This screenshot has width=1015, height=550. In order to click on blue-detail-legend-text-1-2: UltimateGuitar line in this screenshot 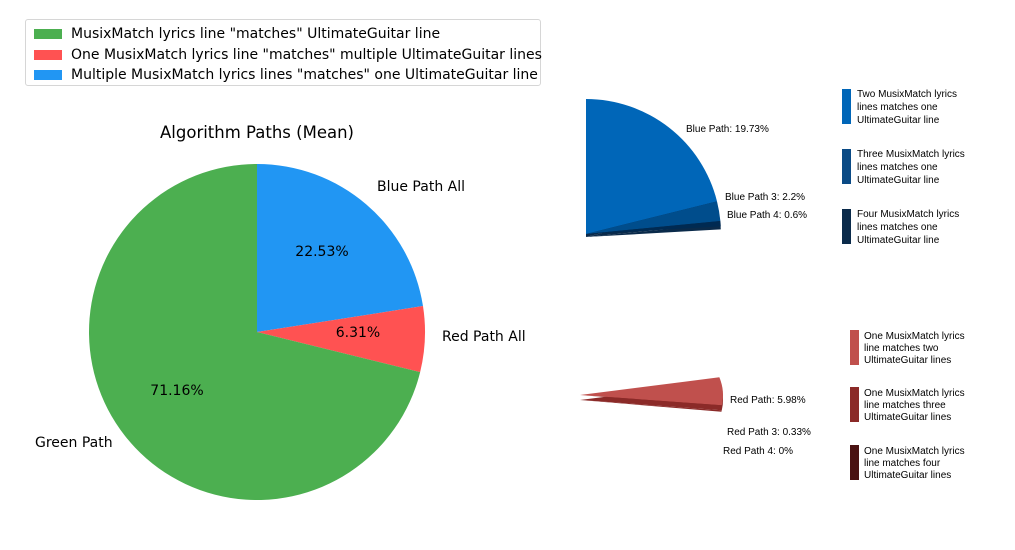, I will do `click(898, 180)`.